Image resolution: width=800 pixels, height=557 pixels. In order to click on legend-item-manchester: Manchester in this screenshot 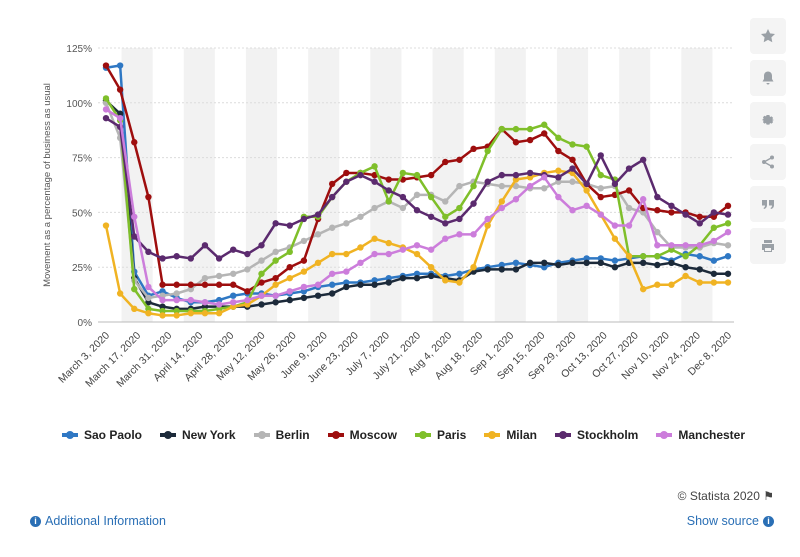, I will do `click(700, 435)`.